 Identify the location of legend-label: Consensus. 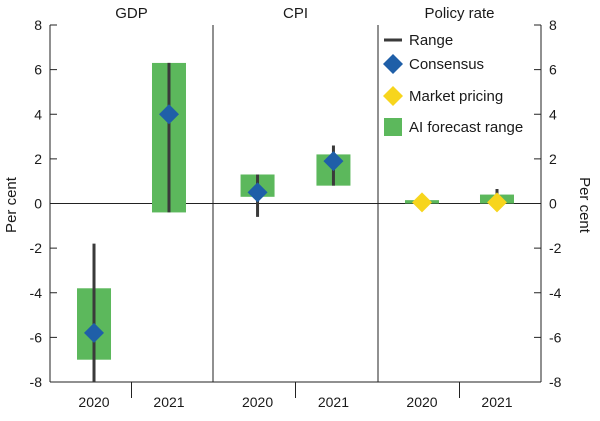
(446, 64).